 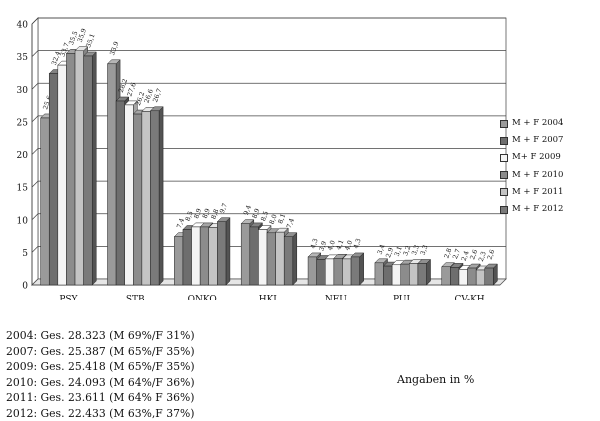 What do you see at coordinates (25, 254) in the screenshot?
I see `y-tick-label: 5` at bounding box center [25, 254].